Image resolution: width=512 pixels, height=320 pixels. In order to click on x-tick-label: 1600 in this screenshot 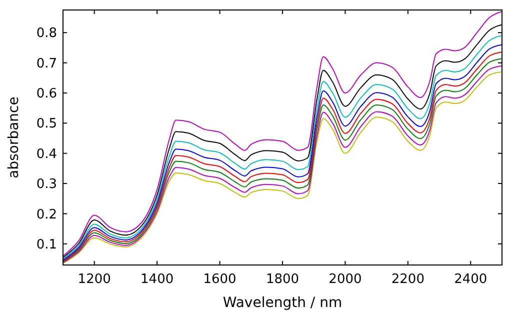, I will do `click(219, 279)`.